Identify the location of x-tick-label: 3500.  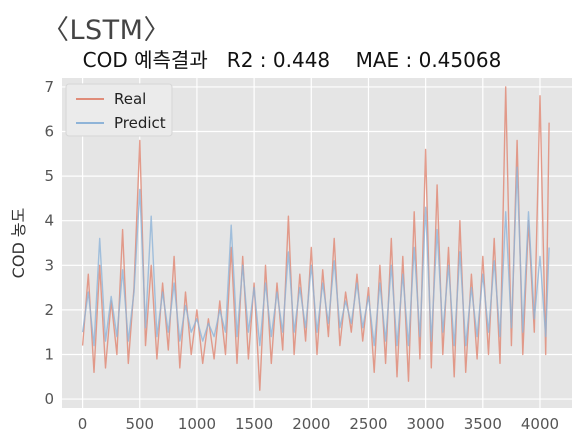
(483, 424).